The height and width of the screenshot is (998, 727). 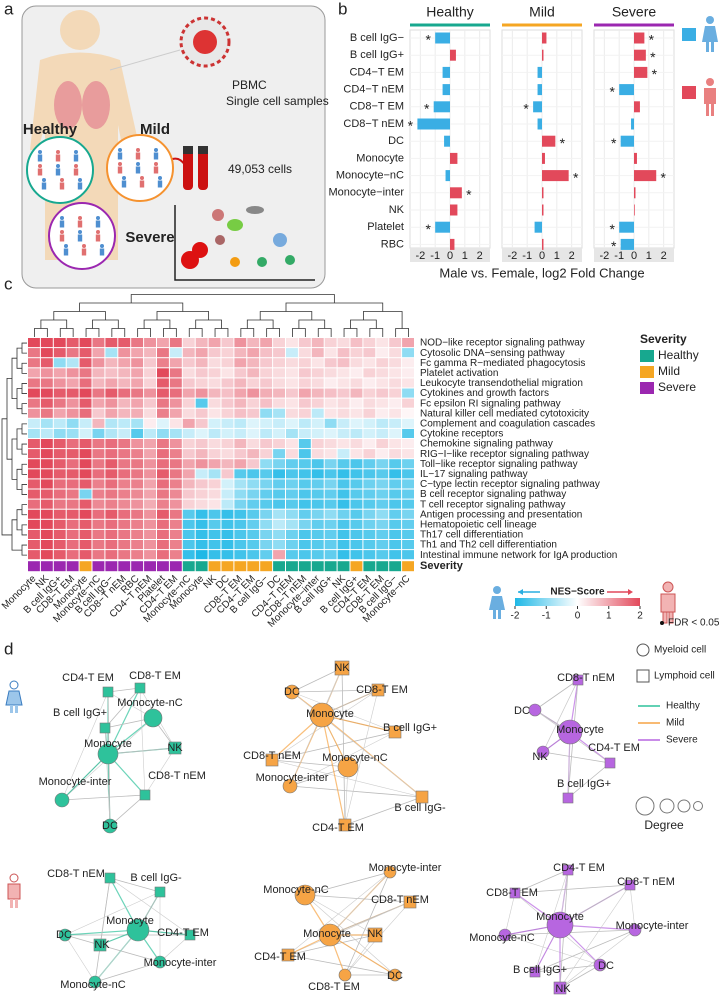 What do you see at coordinates (646, 882) in the screenshot?
I see `node-label: CD8-T nEM` at bounding box center [646, 882].